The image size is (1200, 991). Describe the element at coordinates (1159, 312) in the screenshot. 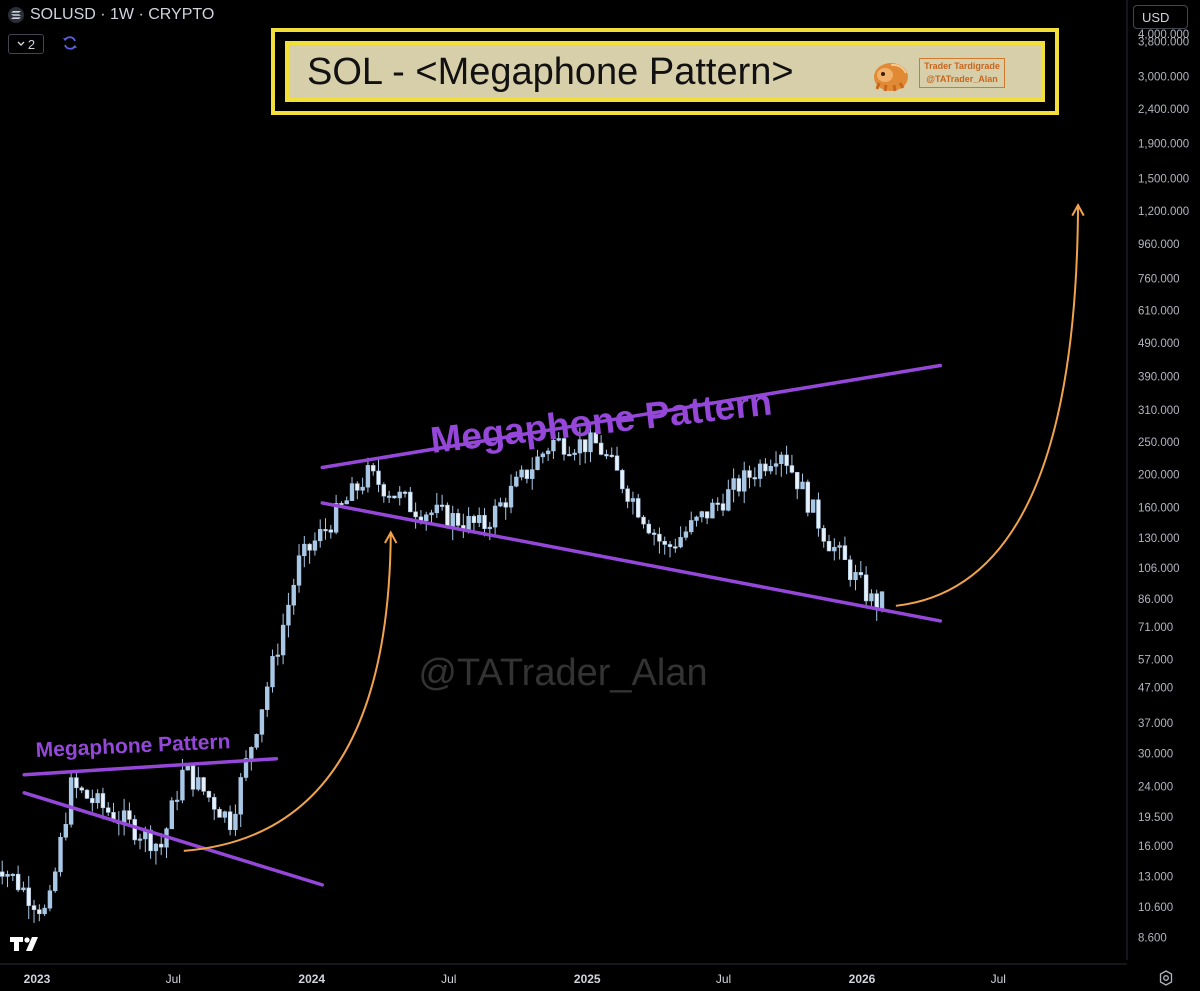

I see `price-tick-label: 610.000` at that location.